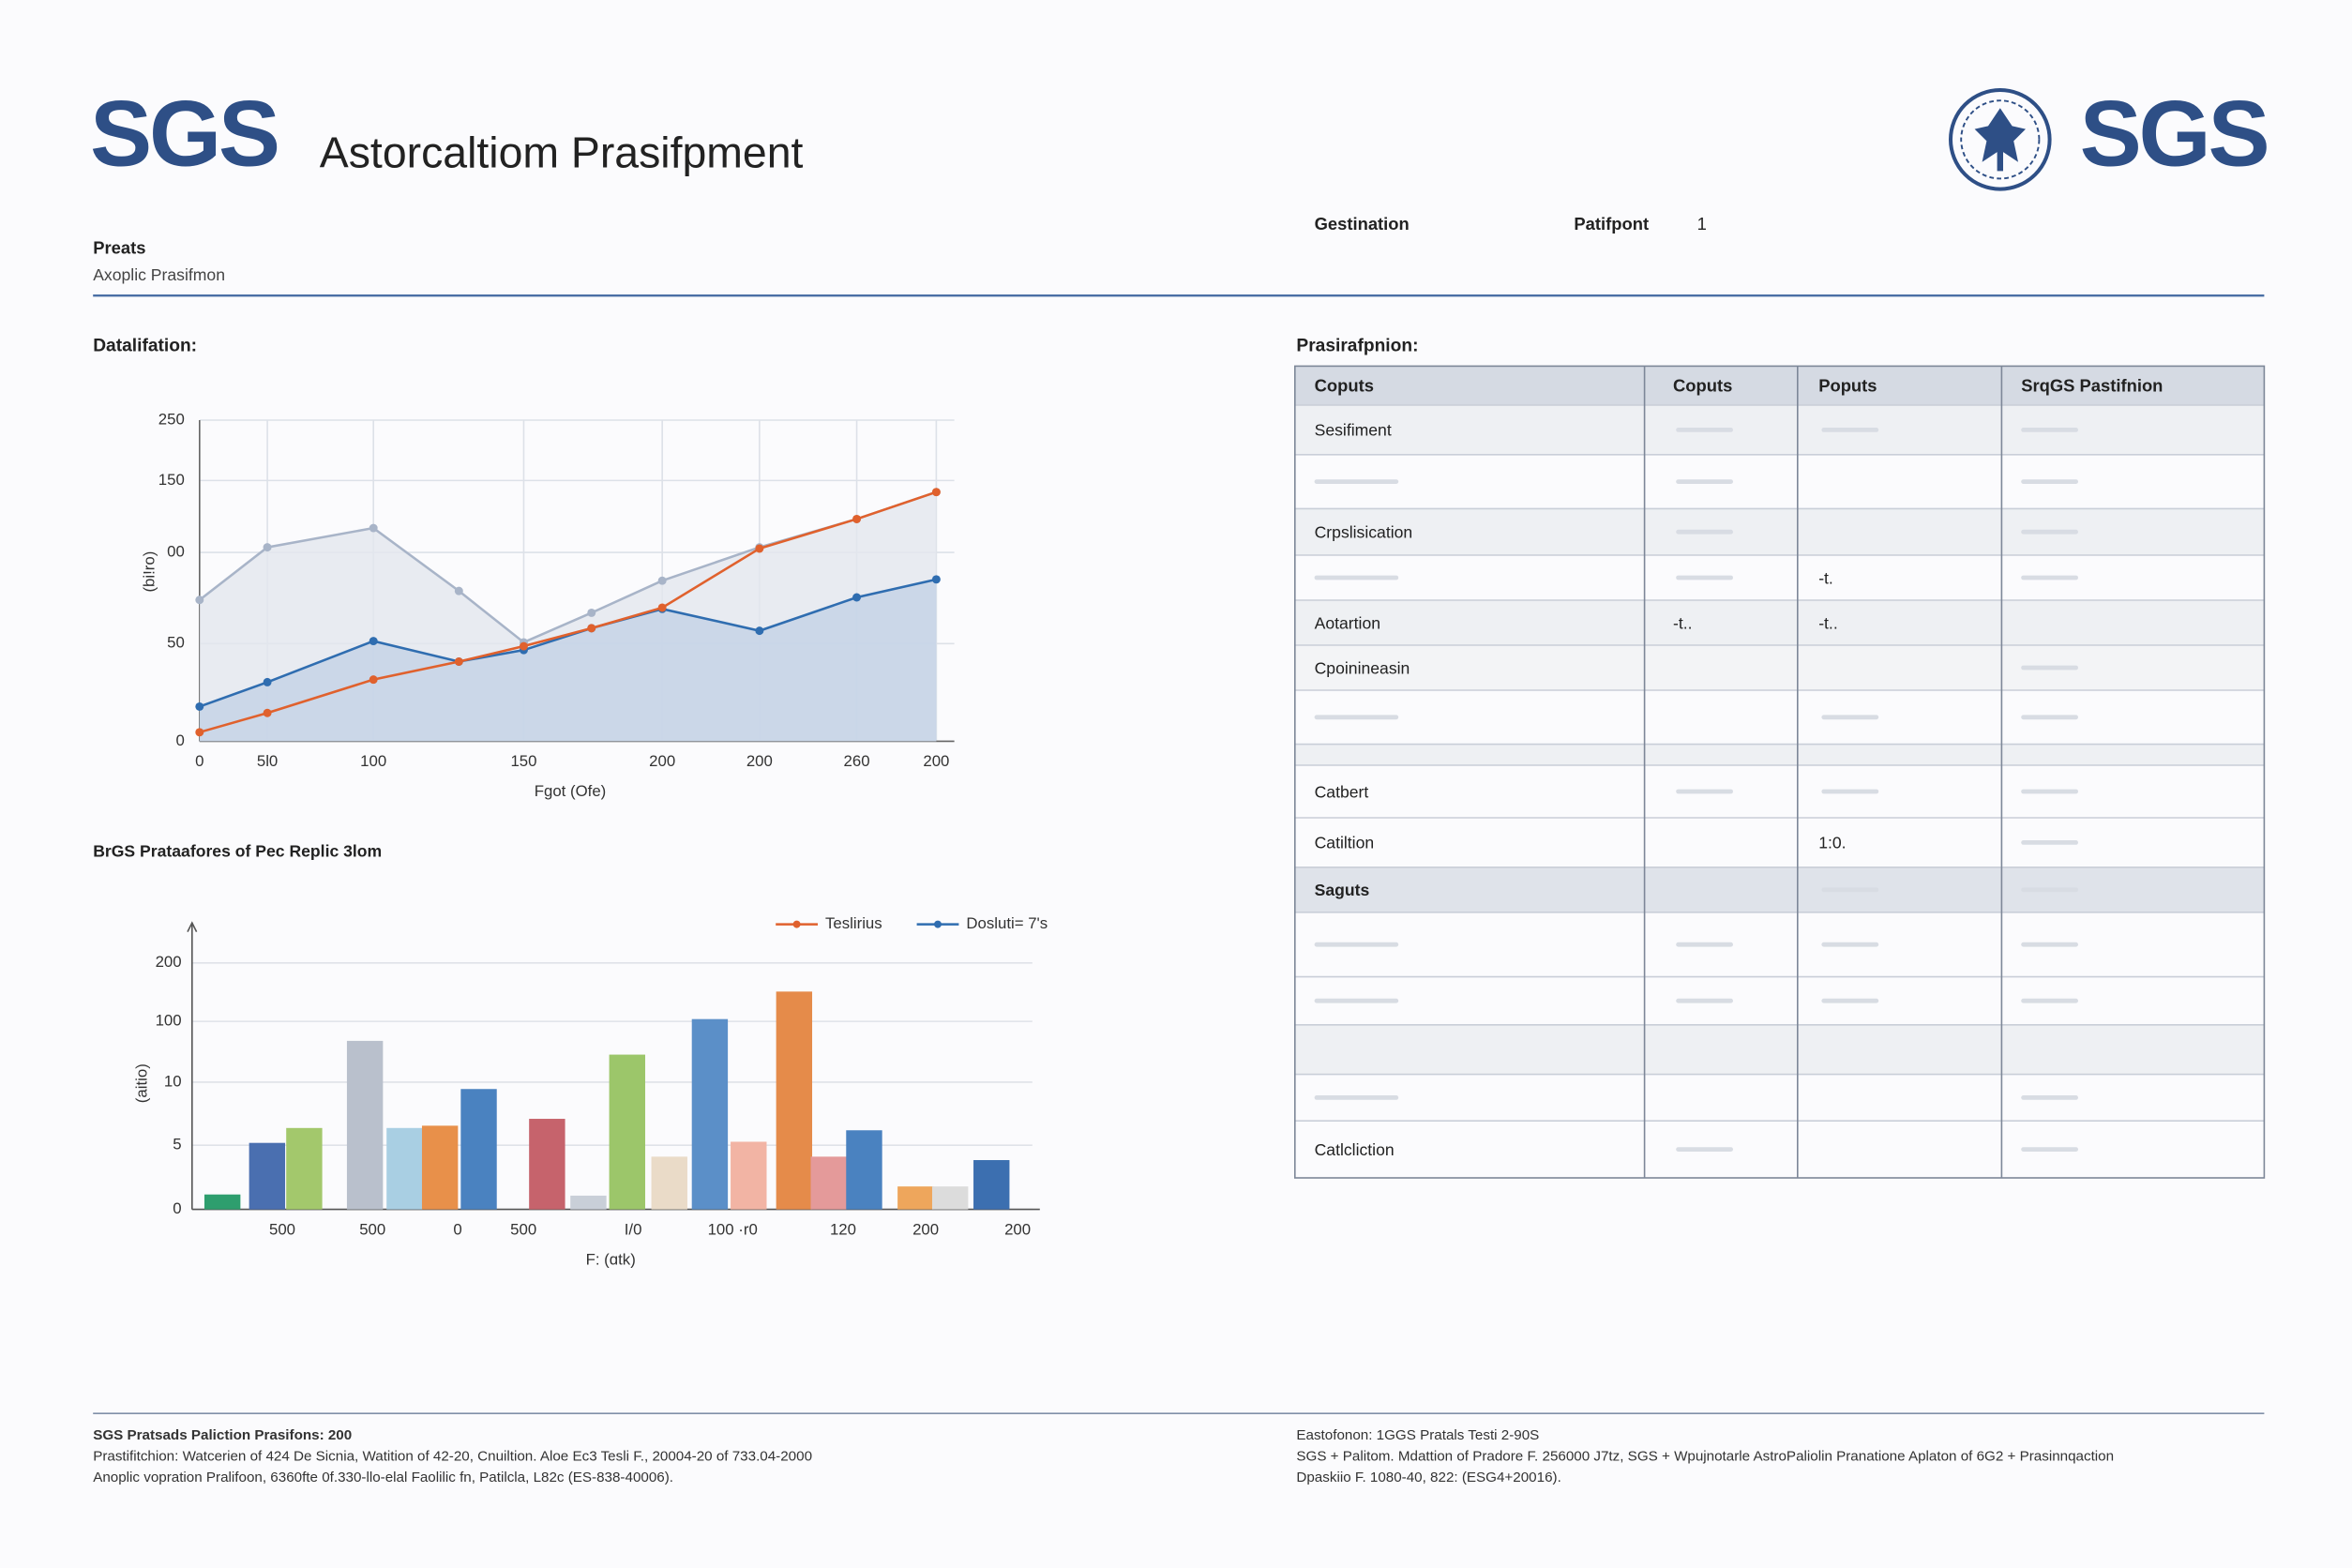  Describe the element at coordinates (611, 1259) in the screenshot. I see `x-axis-label: F: (ɑtk)` at that location.